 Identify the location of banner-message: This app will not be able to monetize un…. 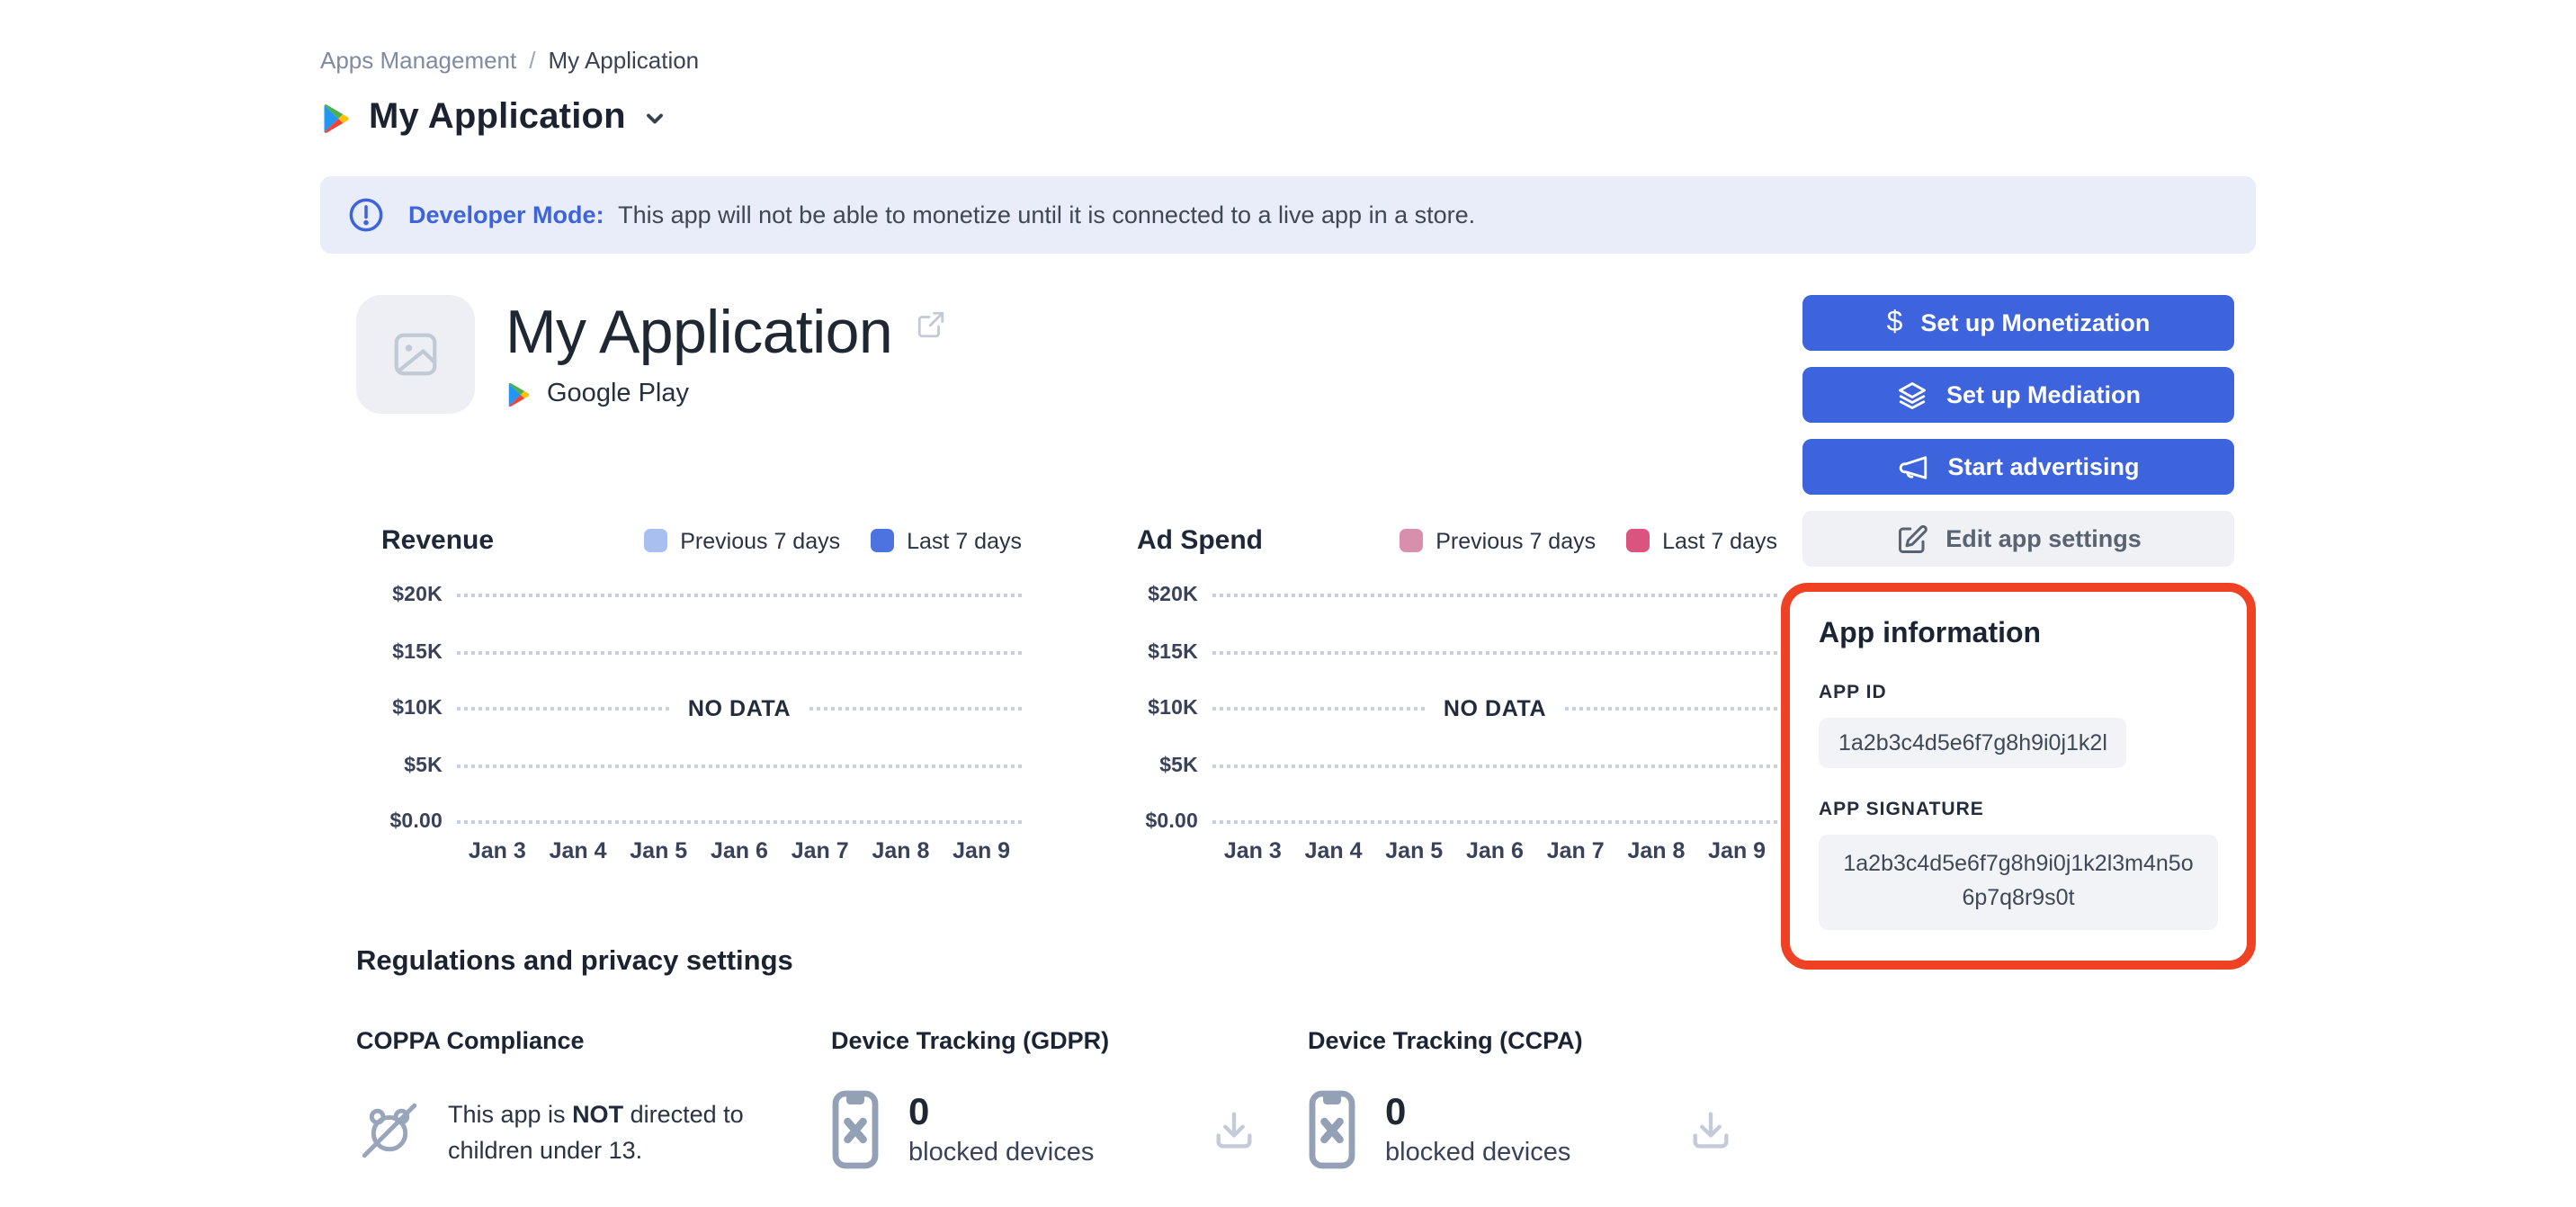
(1047, 214).